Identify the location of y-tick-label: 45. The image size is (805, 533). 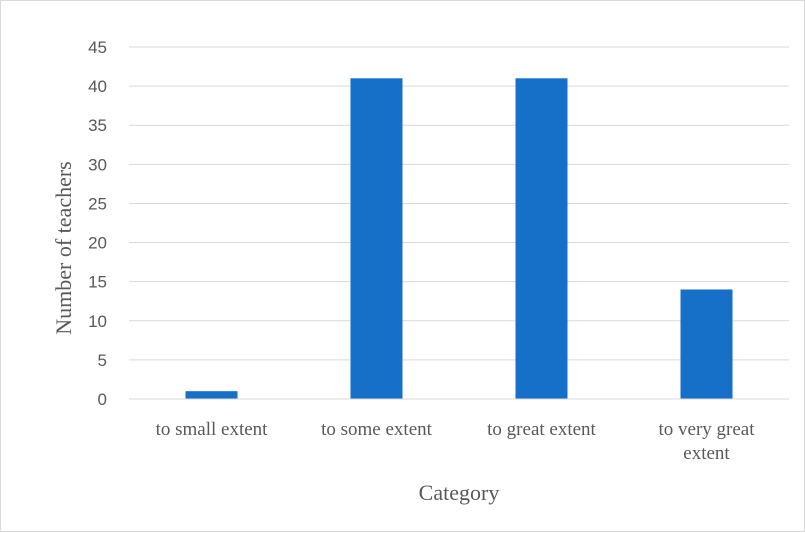
(97, 47).